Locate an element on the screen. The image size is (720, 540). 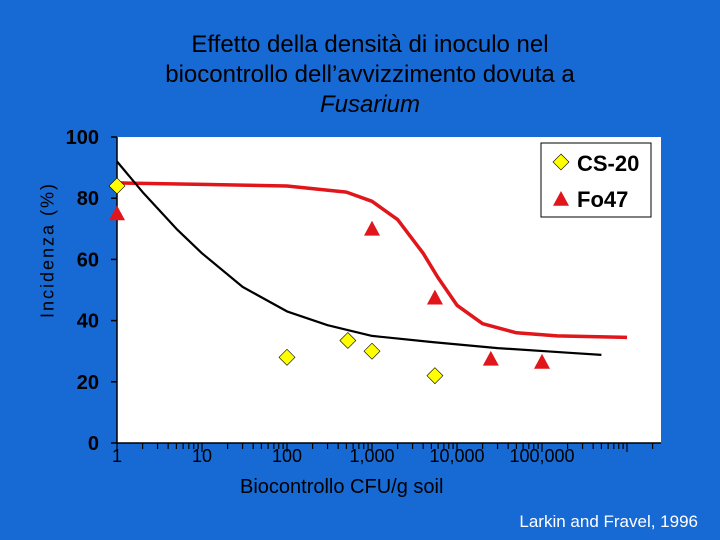
x-tick-label: 10 is located at coordinates (202, 456).